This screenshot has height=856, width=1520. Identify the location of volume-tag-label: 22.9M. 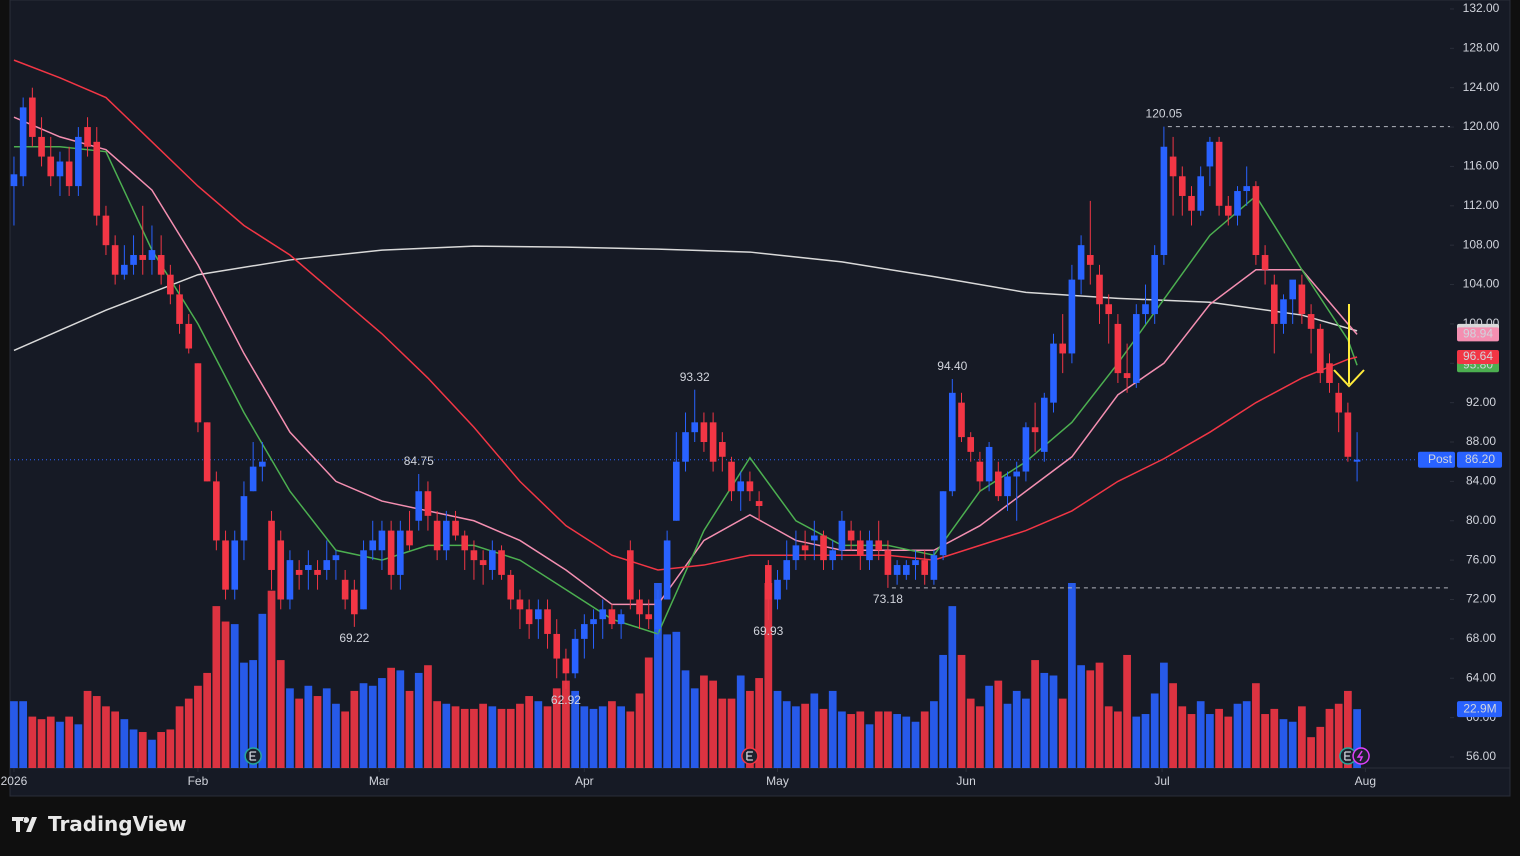
(1479, 708).